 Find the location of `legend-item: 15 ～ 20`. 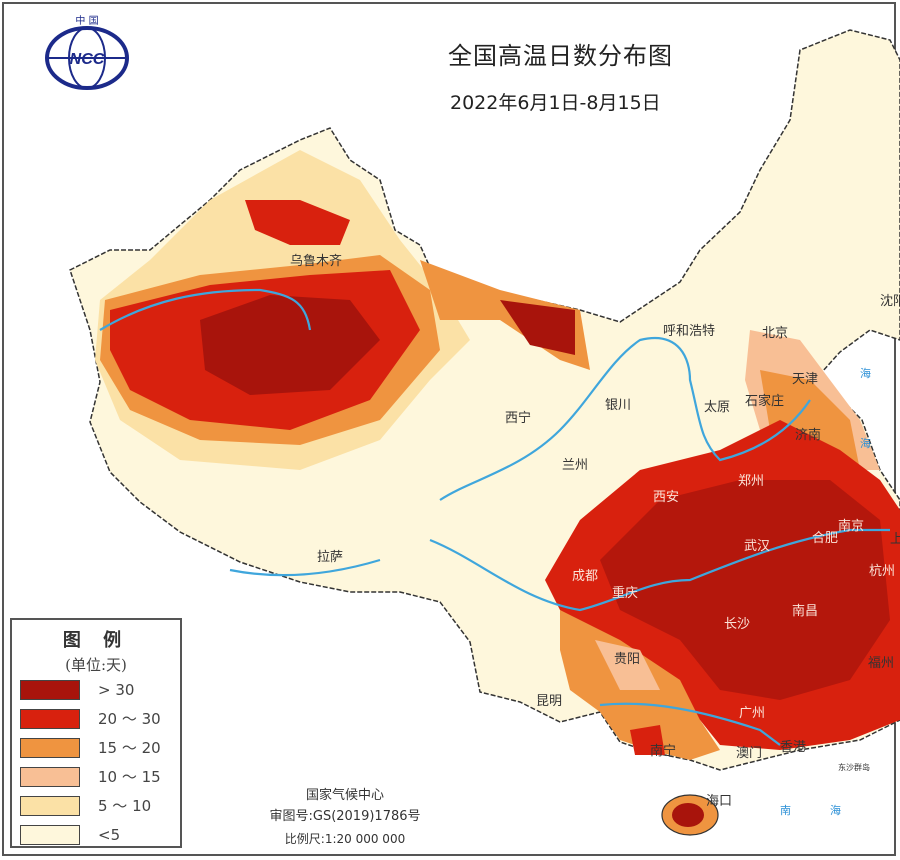

legend-item: 15 ～ 20 is located at coordinates (100, 747).